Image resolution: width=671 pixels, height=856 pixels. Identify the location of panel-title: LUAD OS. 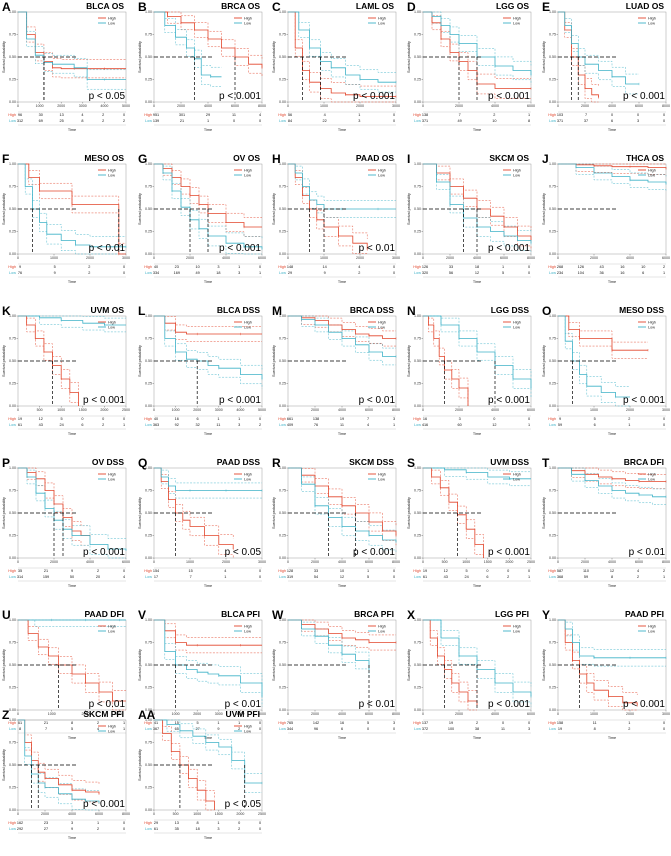
(645, 6).